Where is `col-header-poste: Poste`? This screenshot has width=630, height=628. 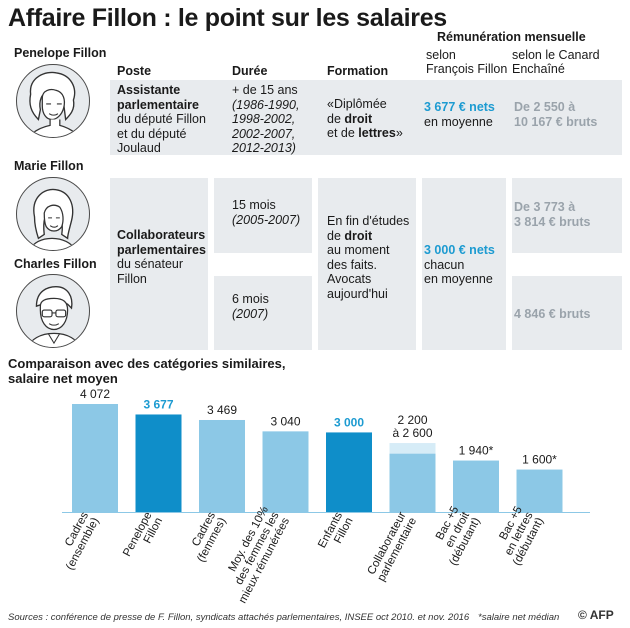
col-header-poste: Poste is located at coordinates (134, 71).